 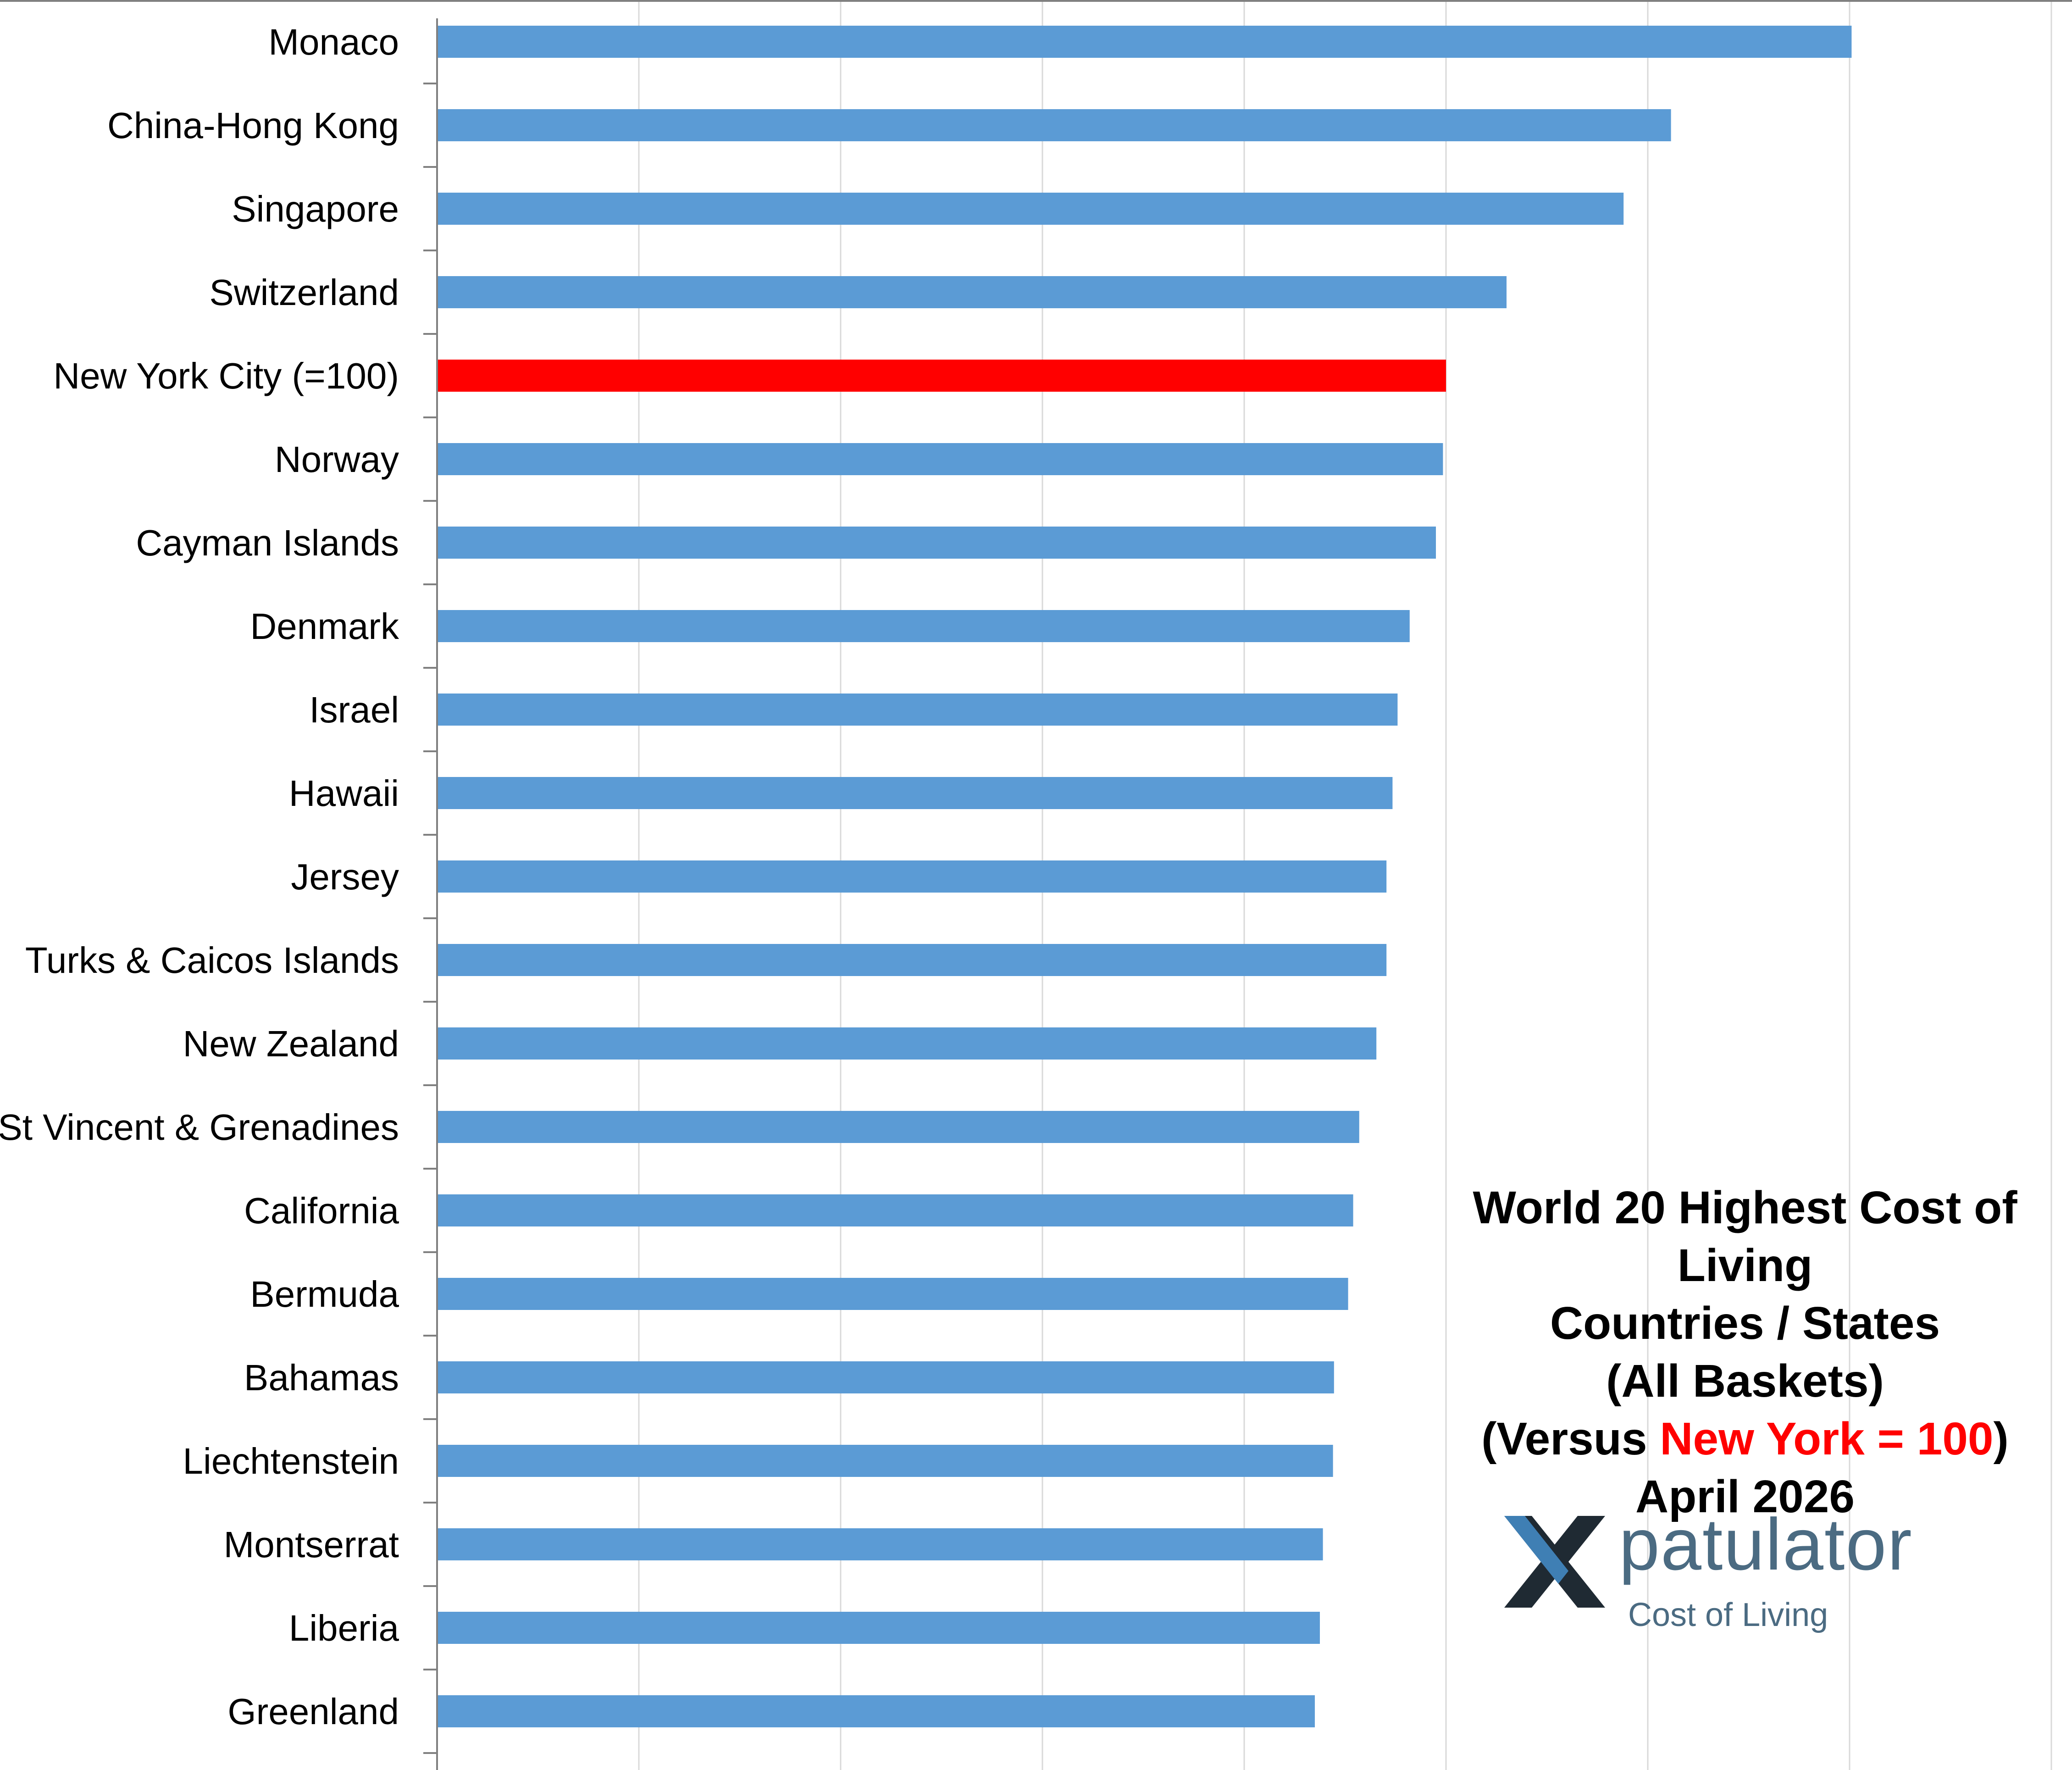 What do you see at coordinates (344, 793) in the screenshot?
I see `category-label: Hawaii` at bounding box center [344, 793].